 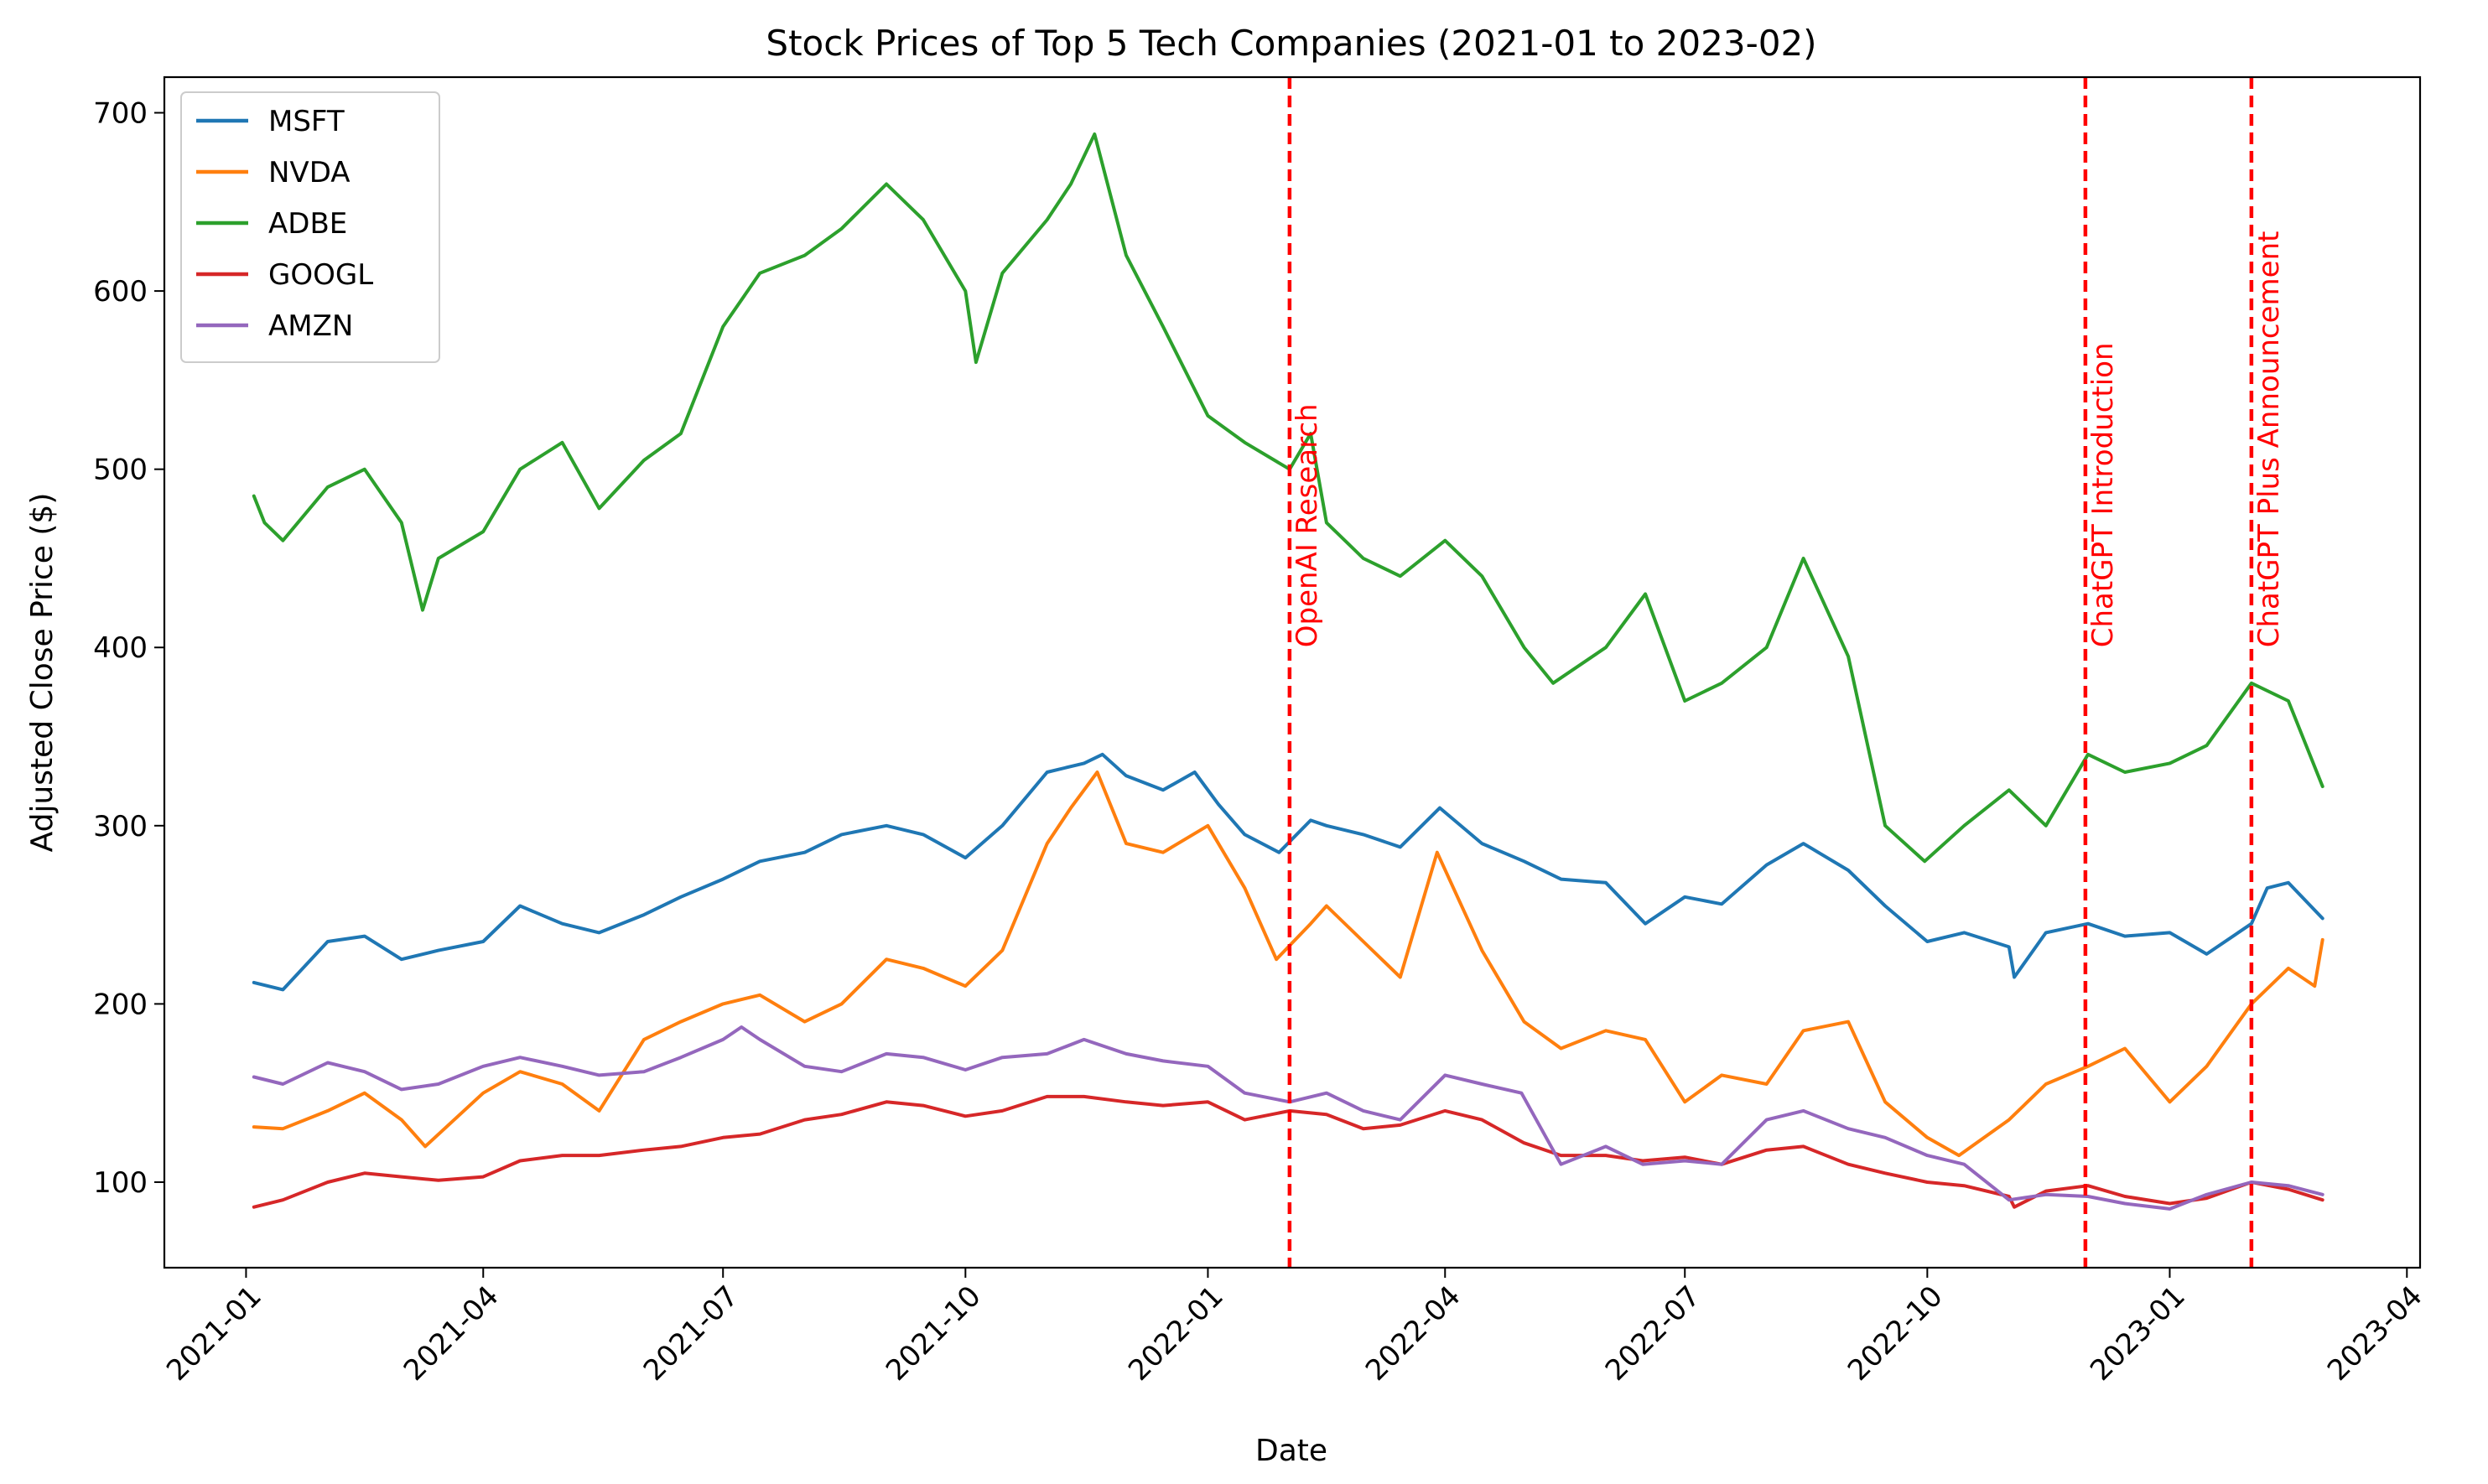 I want to click on x-axis-title: Date, so click(x=1291, y=1451).